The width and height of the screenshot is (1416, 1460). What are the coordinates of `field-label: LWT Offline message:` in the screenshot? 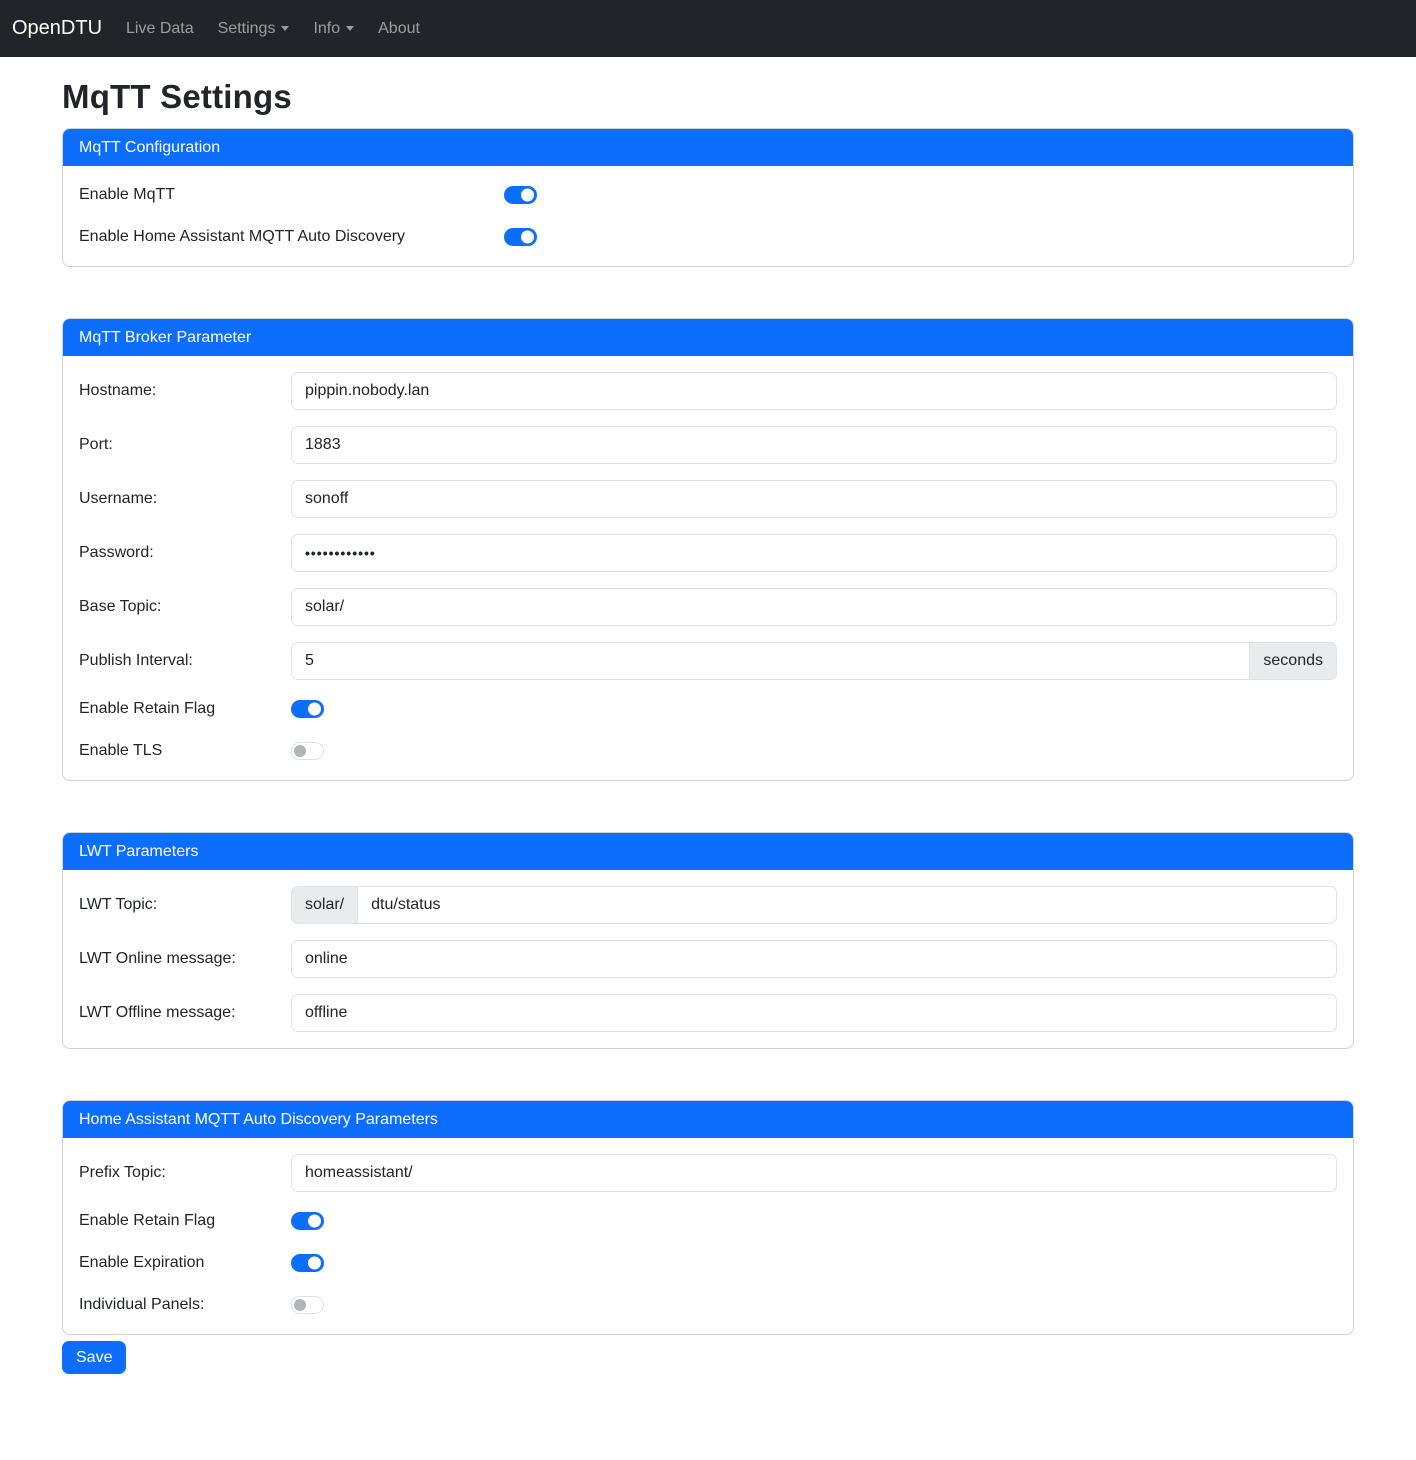 It's located at (157, 1012).